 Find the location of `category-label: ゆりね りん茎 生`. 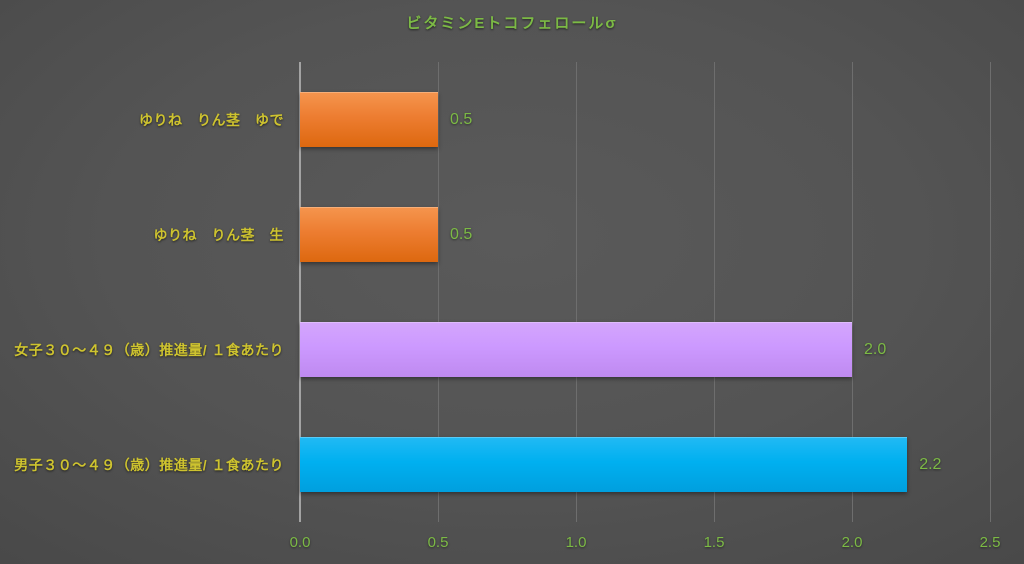

category-label: ゆりね りん茎 生 is located at coordinates (218, 234).